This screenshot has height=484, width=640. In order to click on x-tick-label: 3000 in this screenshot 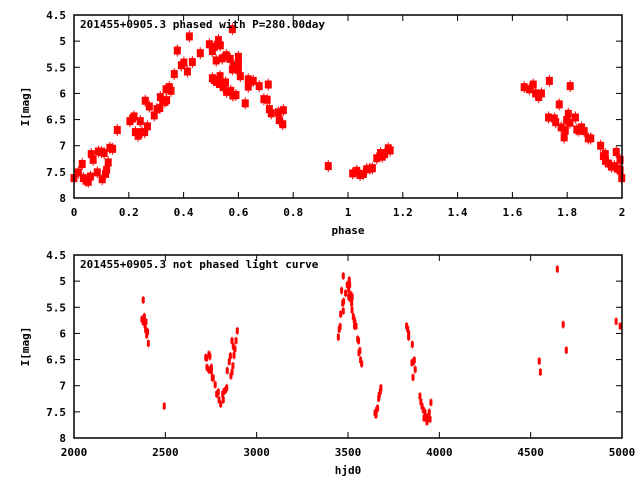, I will do `click(256, 452)`.